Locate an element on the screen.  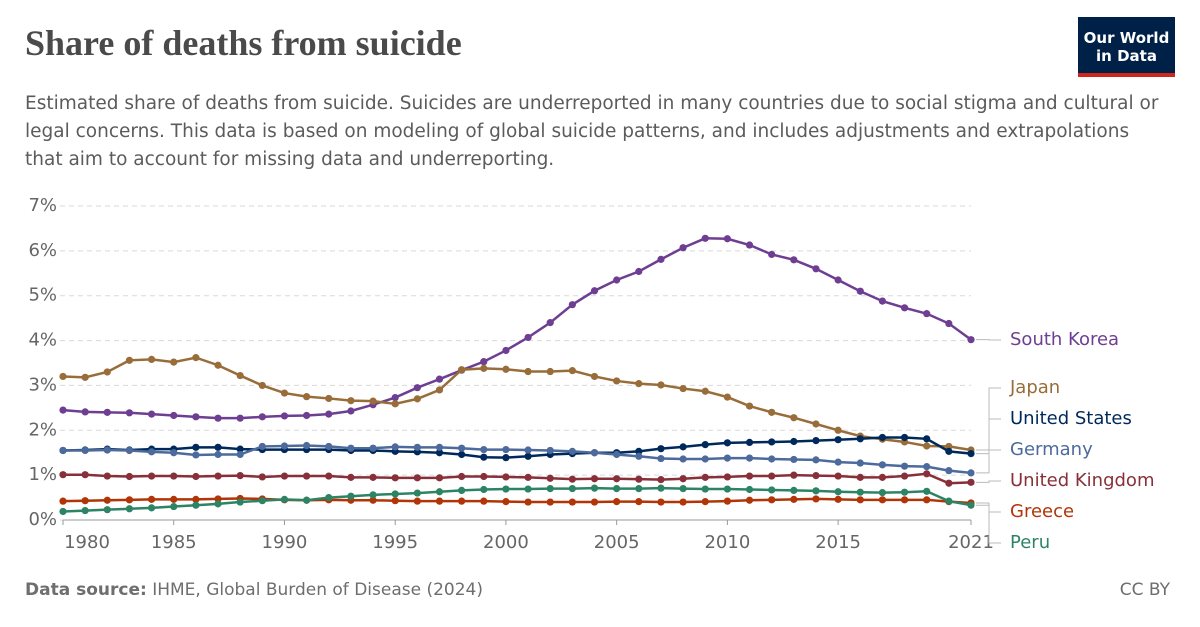
x-tick-label: 2021 is located at coordinates (971, 542).